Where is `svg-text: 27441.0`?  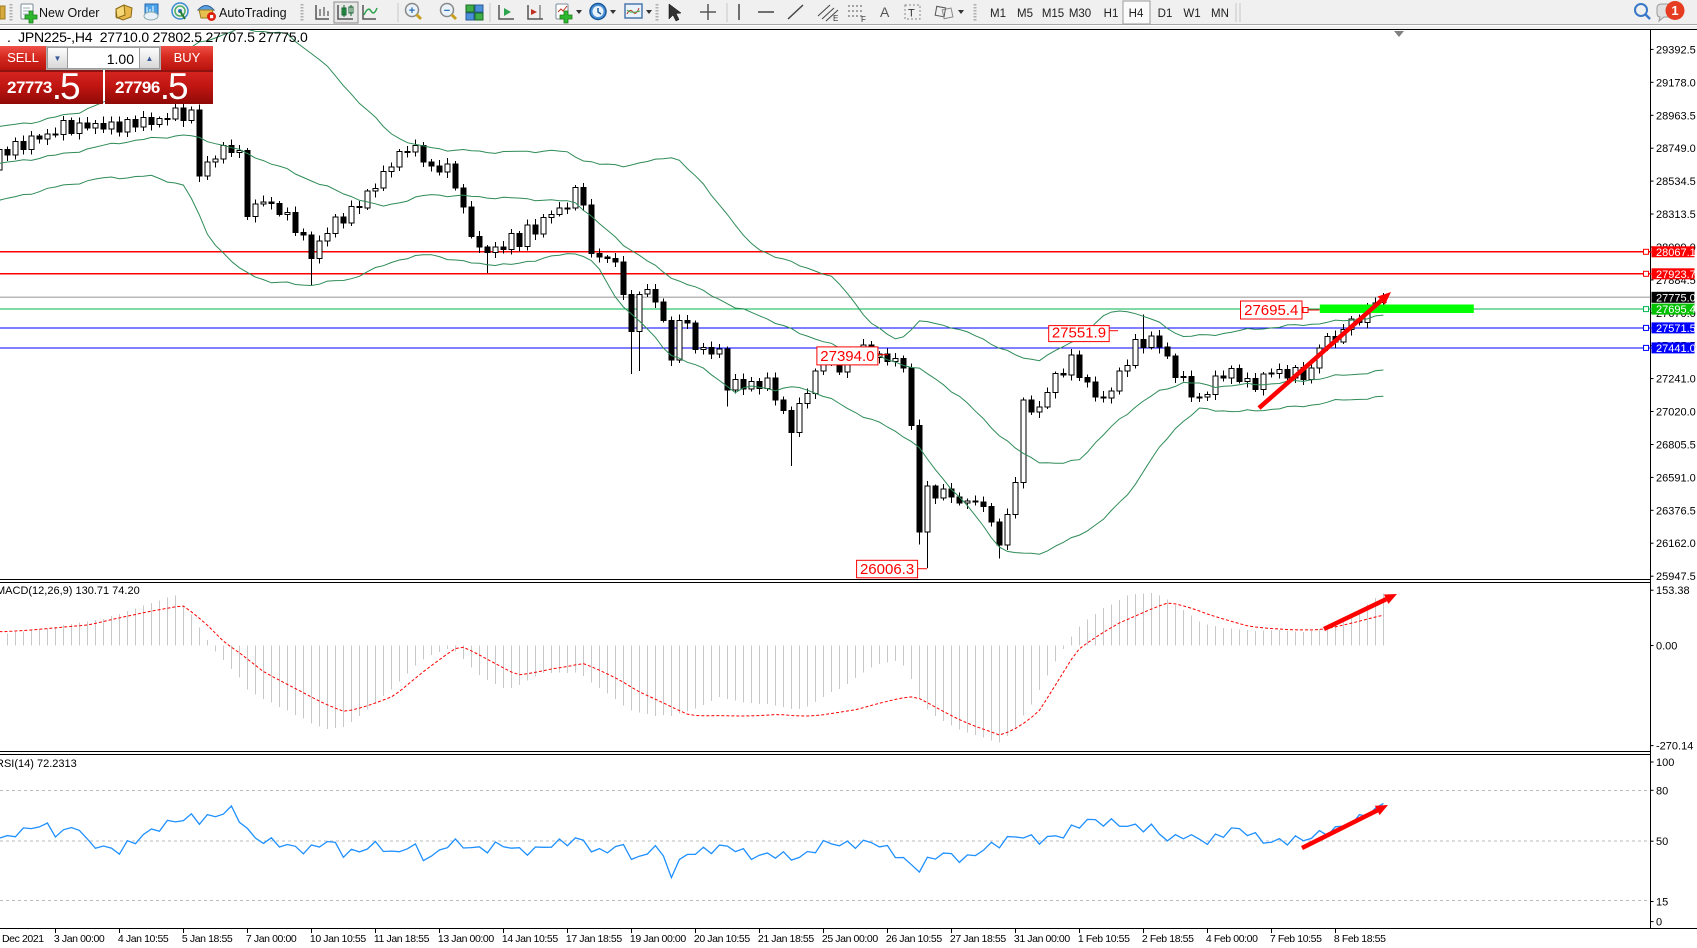 svg-text: 27441.0 is located at coordinates (1676, 349).